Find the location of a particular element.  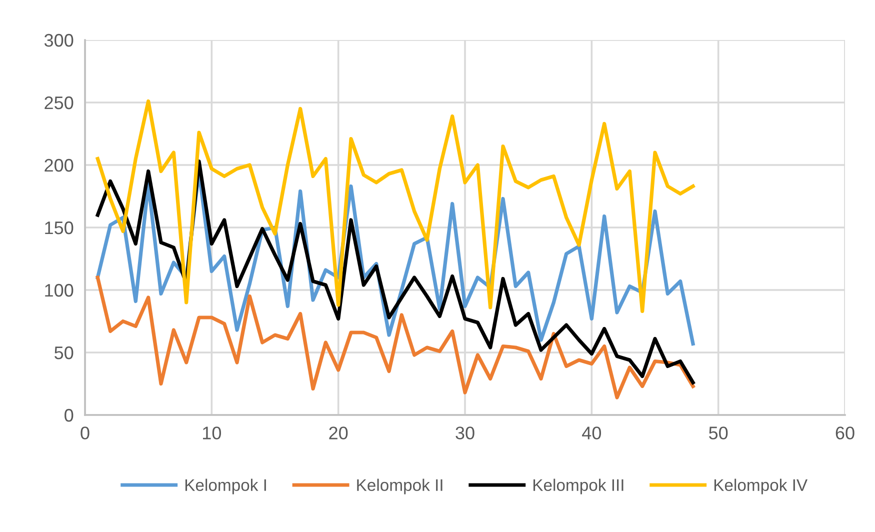

x-tick-label: 10 is located at coordinates (212, 433).